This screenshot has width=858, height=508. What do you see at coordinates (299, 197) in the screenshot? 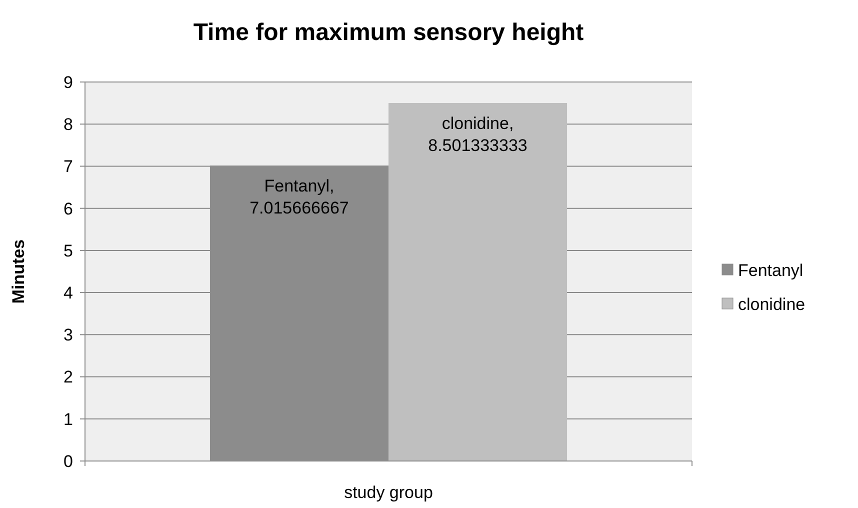
I see `data-label: Fentanyl, 7.015666667` at bounding box center [299, 197].